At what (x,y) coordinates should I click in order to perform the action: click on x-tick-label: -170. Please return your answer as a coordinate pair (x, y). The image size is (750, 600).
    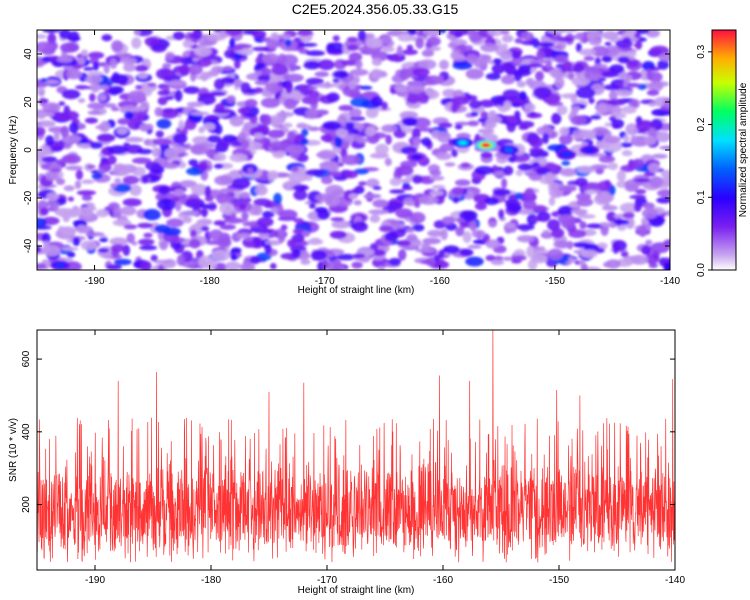
    Looking at the image, I should click on (325, 281).